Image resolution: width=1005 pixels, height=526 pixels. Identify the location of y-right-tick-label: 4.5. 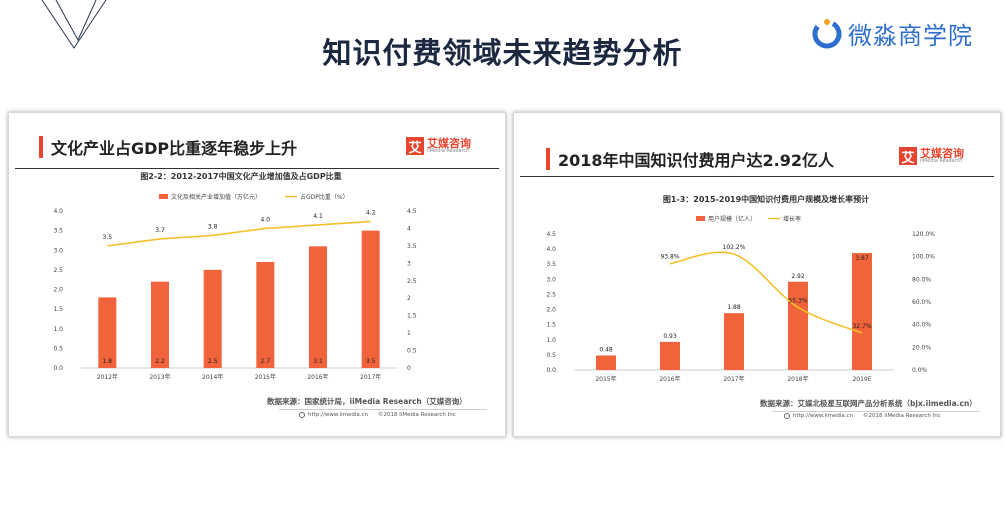
(412, 211).